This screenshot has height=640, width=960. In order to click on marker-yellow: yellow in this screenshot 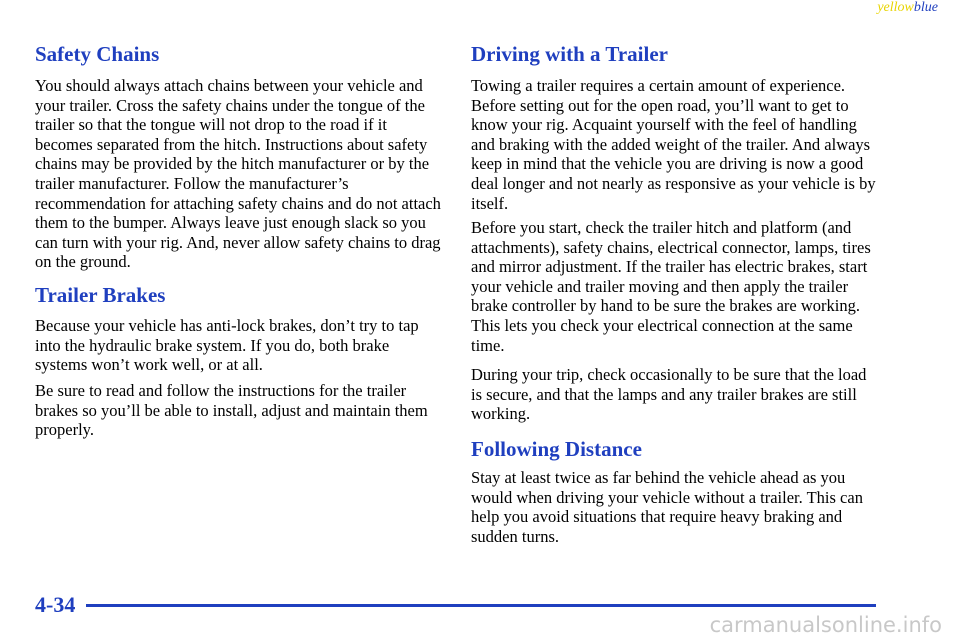, I will do `click(895, 7)`.